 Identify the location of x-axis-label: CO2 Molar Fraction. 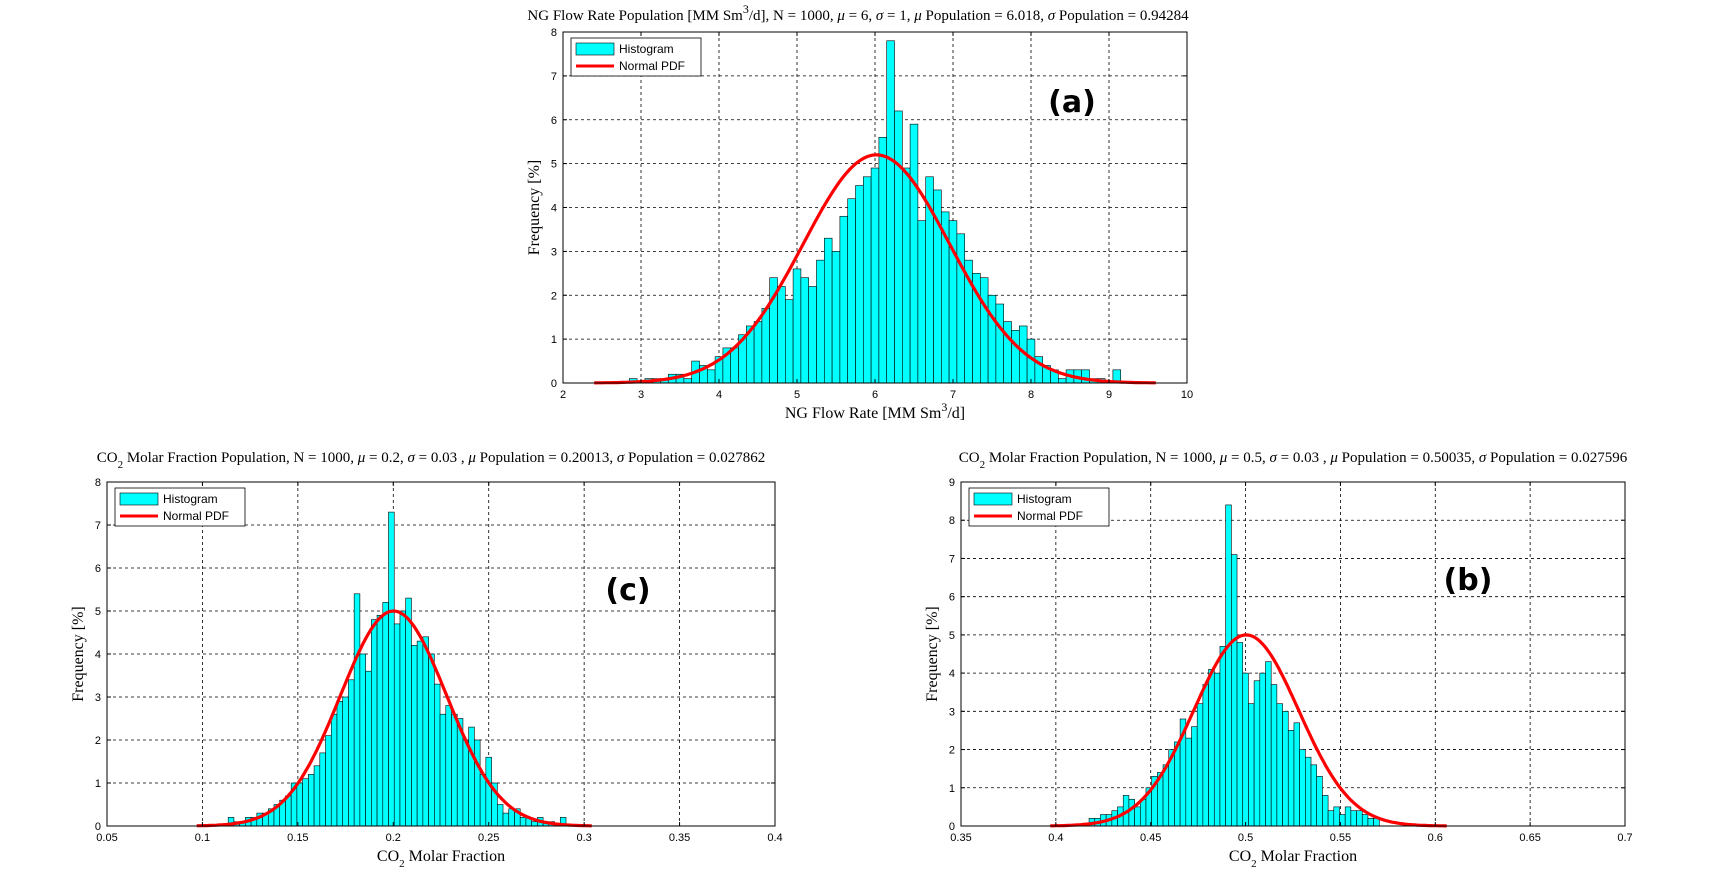
(441, 859).